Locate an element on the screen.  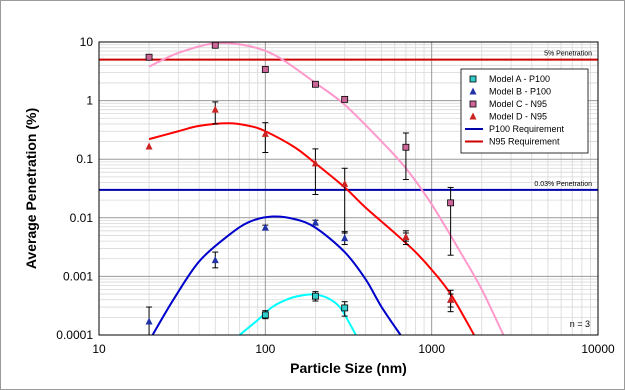
legend-label: P100 Requirement is located at coordinates (527, 129).